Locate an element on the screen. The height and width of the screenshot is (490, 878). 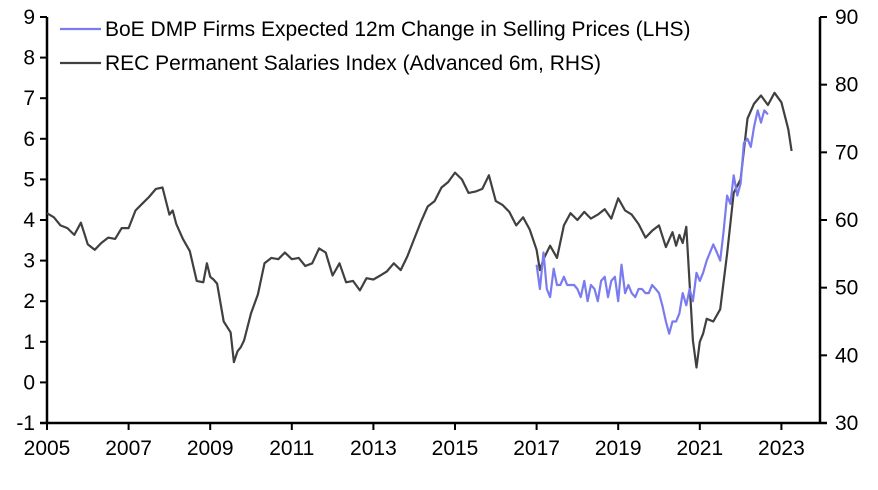
left-y-tick-label: 2 is located at coordinates (29, 301).